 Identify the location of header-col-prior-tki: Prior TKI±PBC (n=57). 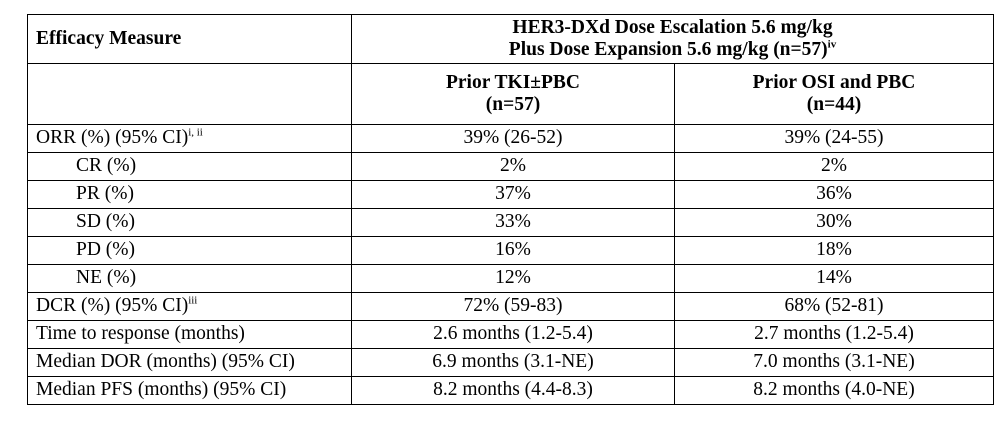
(513, 94).